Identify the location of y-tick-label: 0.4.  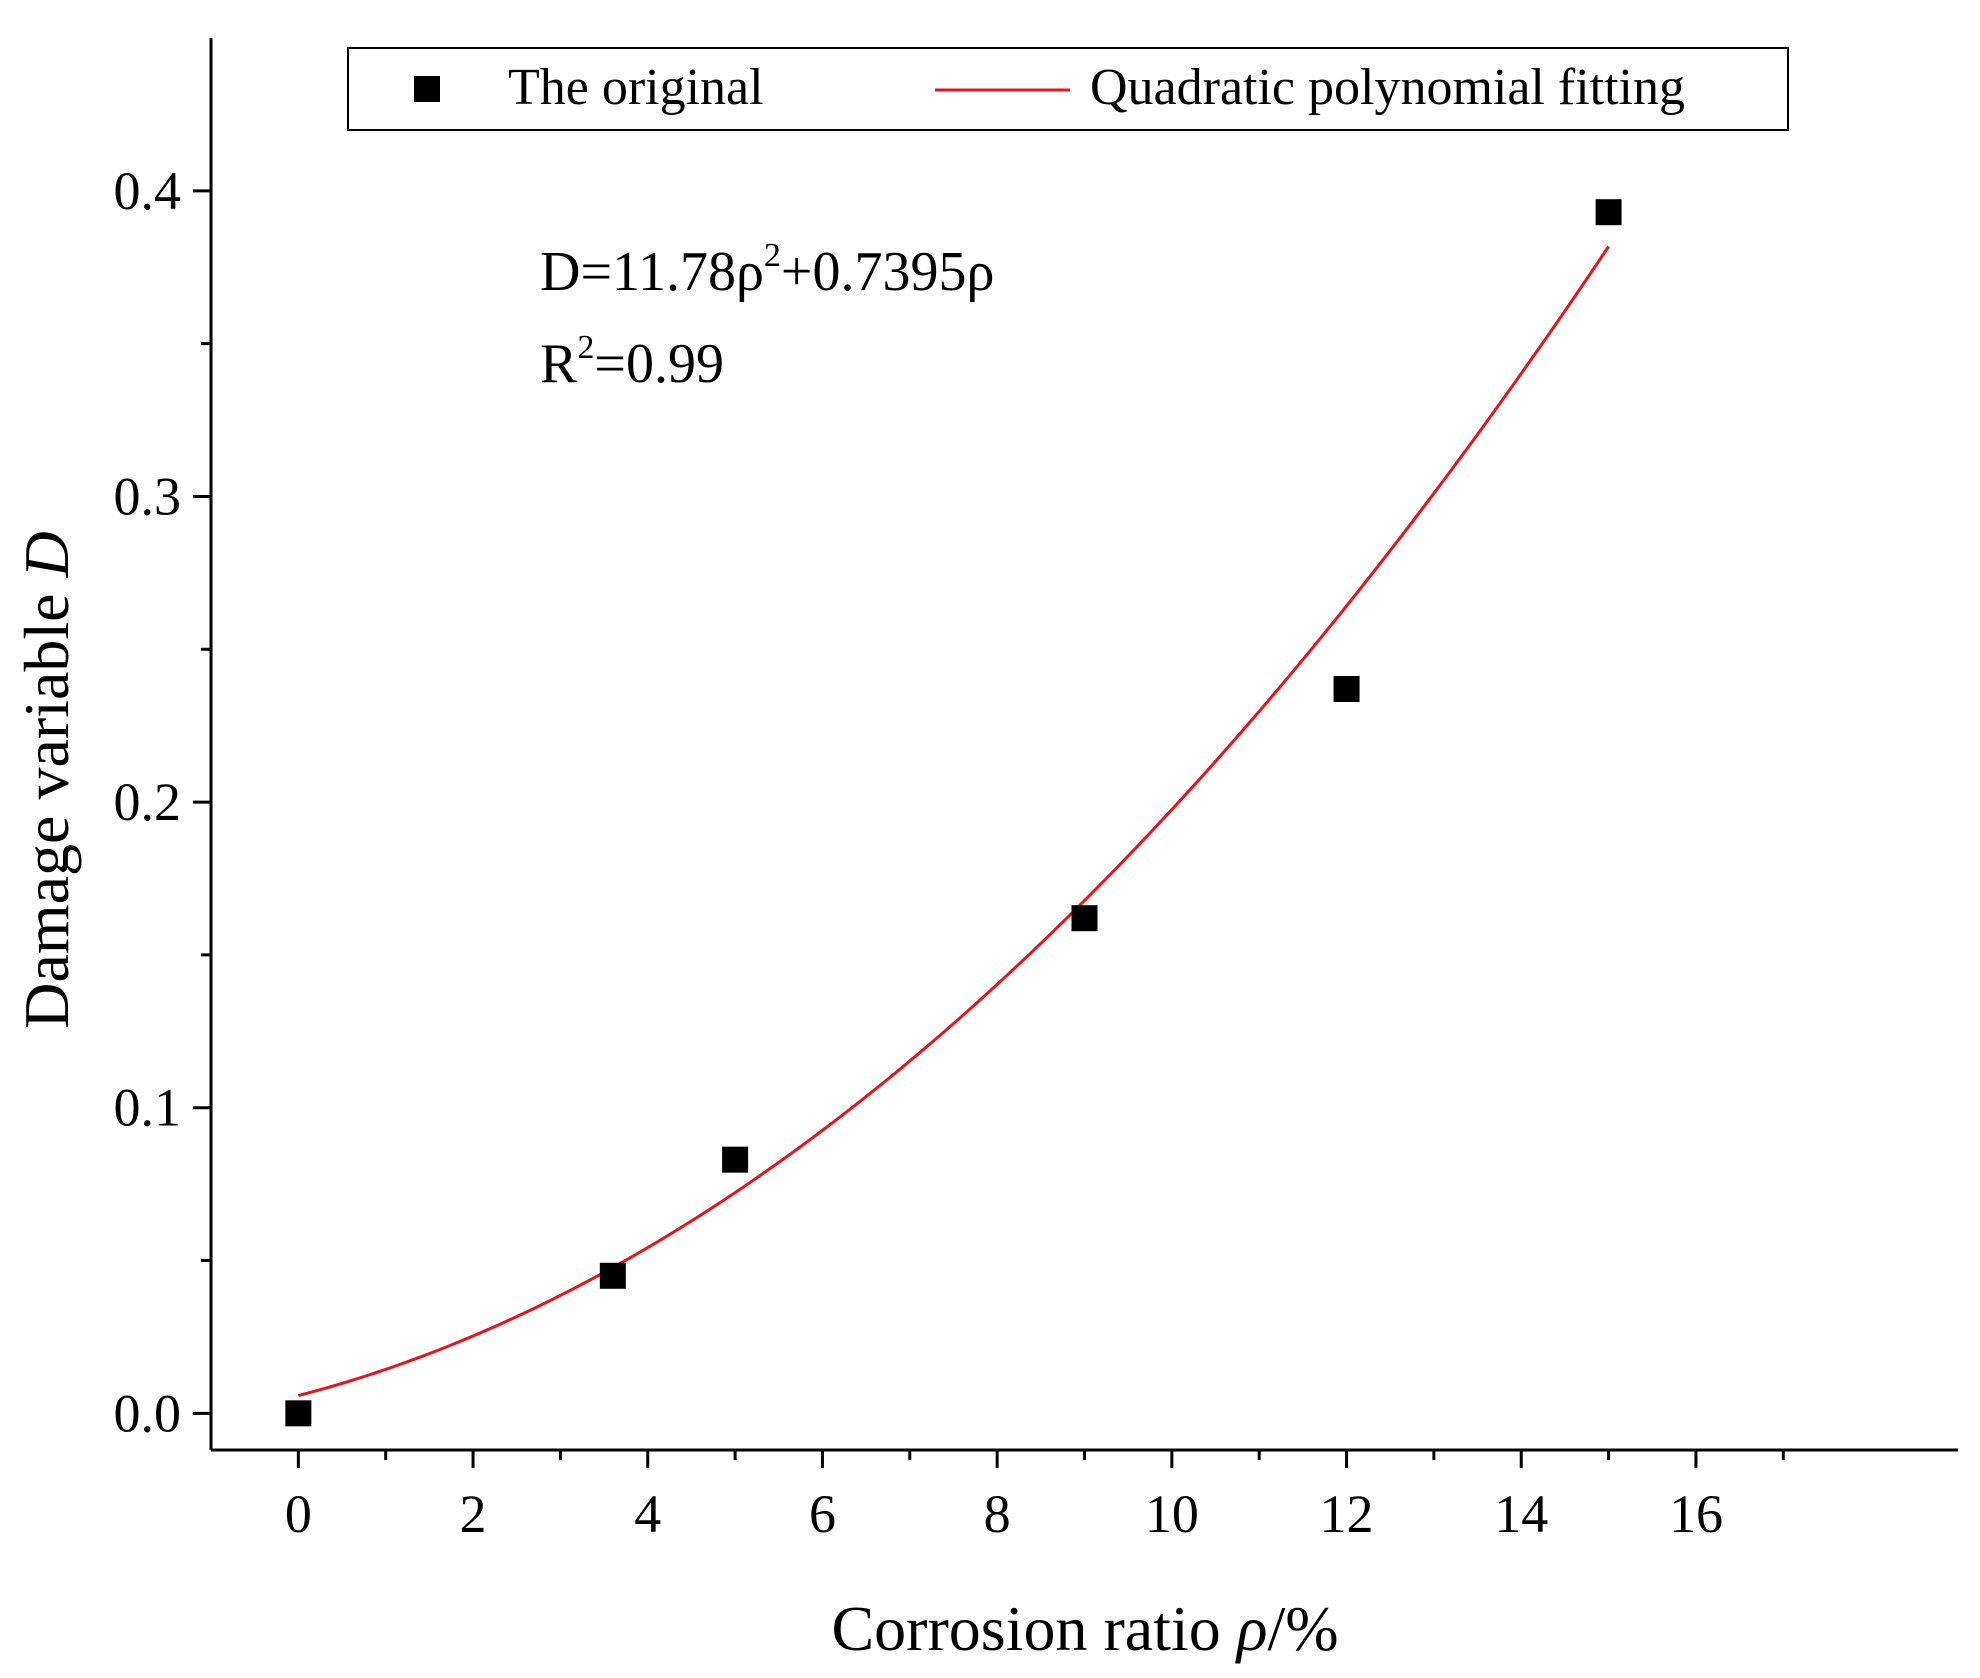
(148, 191).